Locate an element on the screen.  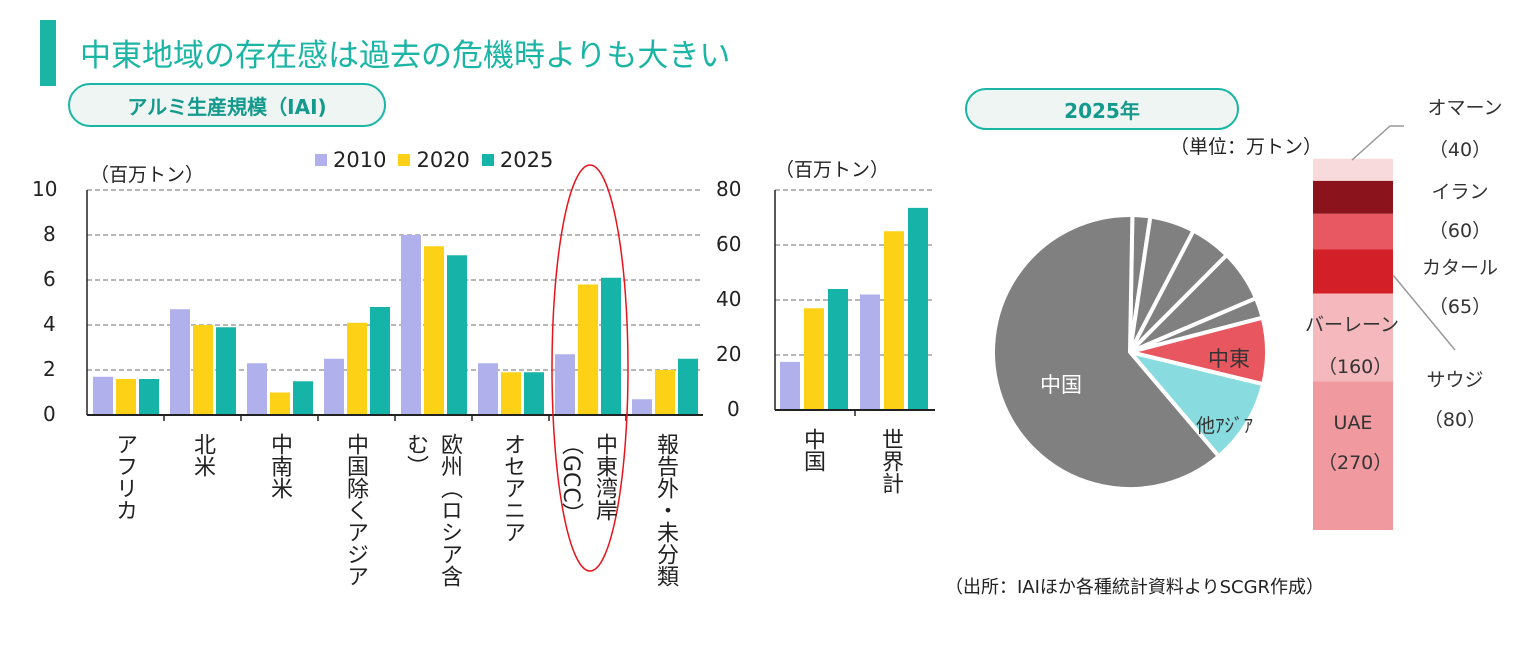
highlight-ellipse is located at coordinates (590, 368).